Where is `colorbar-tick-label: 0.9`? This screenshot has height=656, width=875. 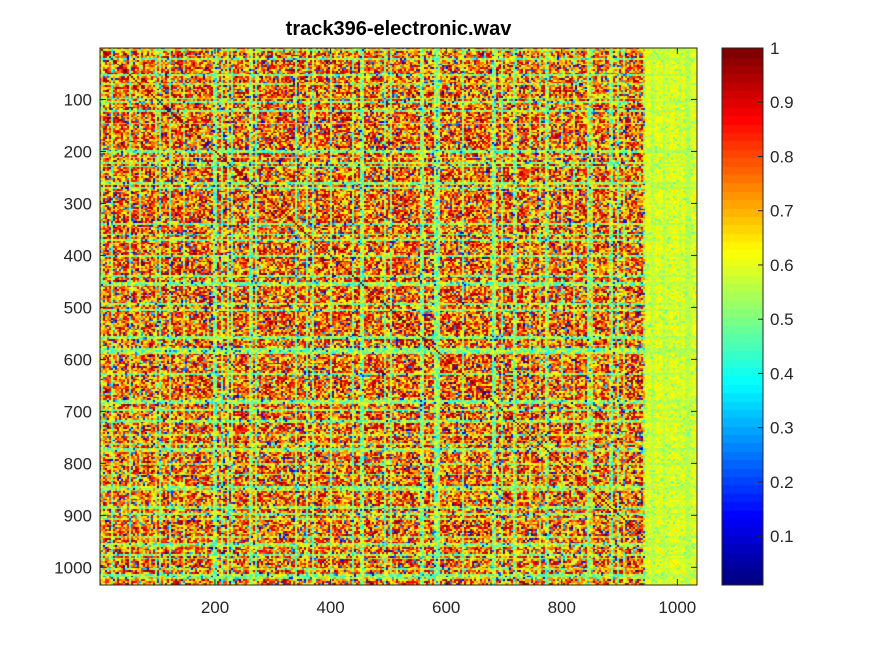
colorbar-tick-label: 0.9 is located at coordinates (782, 102).